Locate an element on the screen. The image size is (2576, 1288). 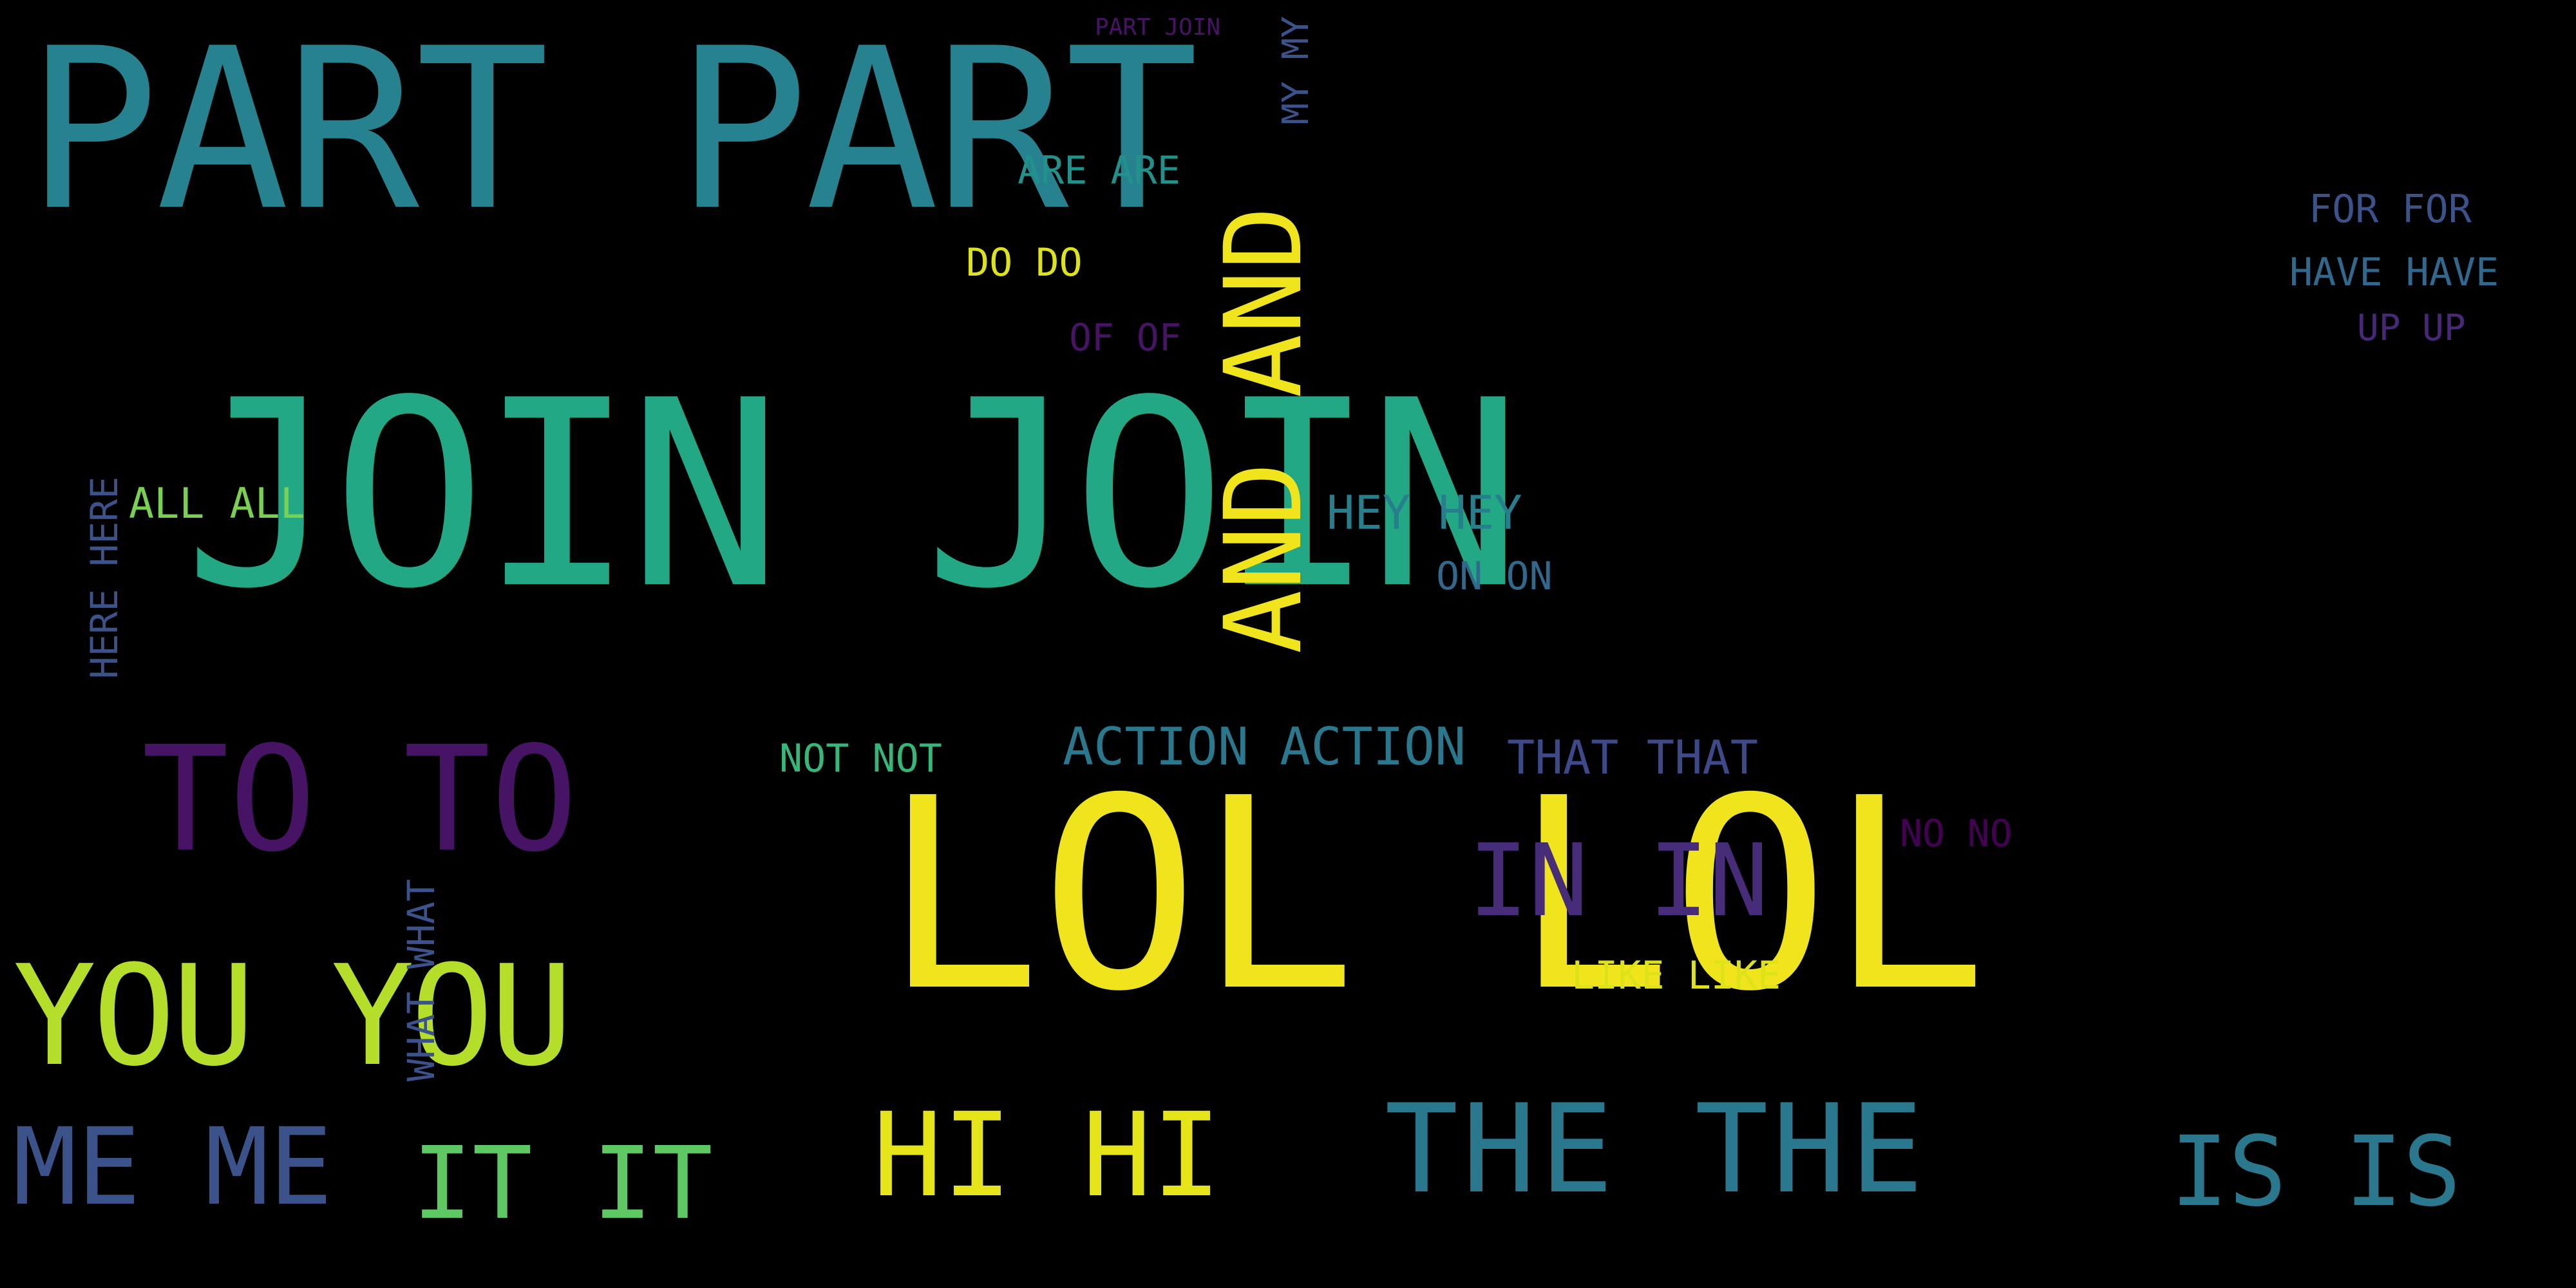
word-action: ACTION ACTION is located at coordinates (1264, 747).